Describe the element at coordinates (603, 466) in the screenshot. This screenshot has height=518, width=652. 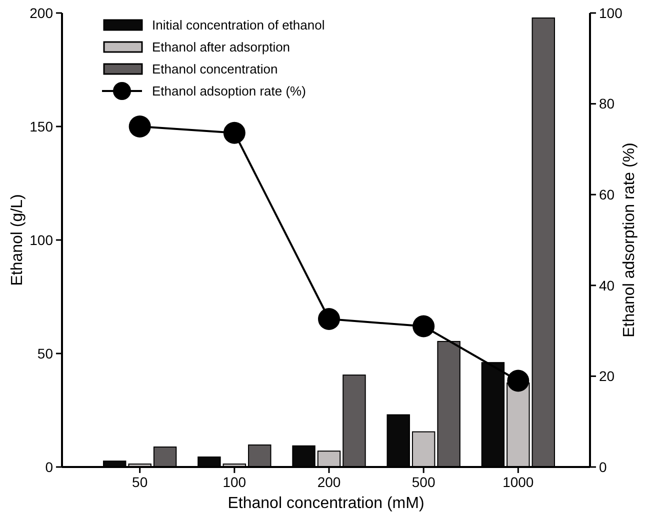
I see `y2-tick-label: 0` at that location.